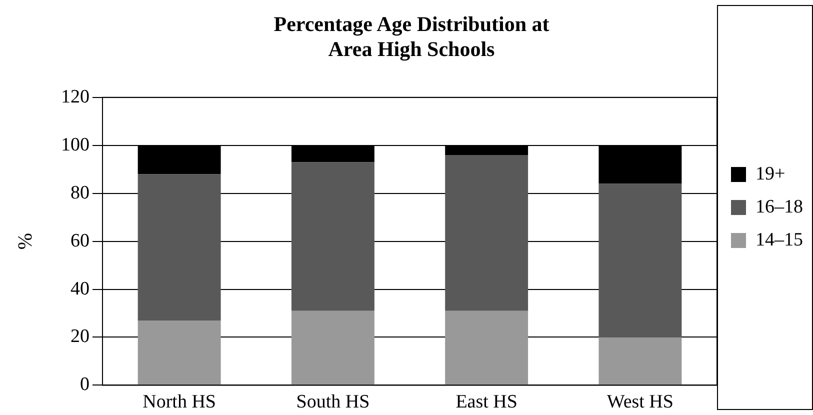 Image resolution: width=813 pixels, height=415 pixels. I want to click on x-tick-label: West HS, so click(640, 402).